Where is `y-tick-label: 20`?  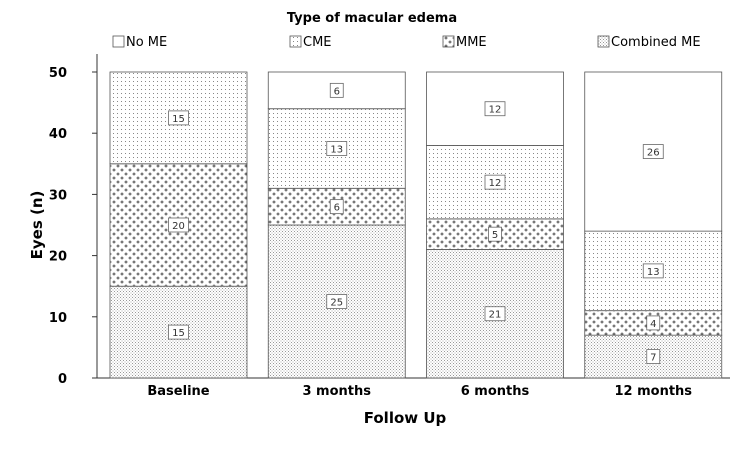
y-tick-label: 20 is located at coordinates (58, 257).